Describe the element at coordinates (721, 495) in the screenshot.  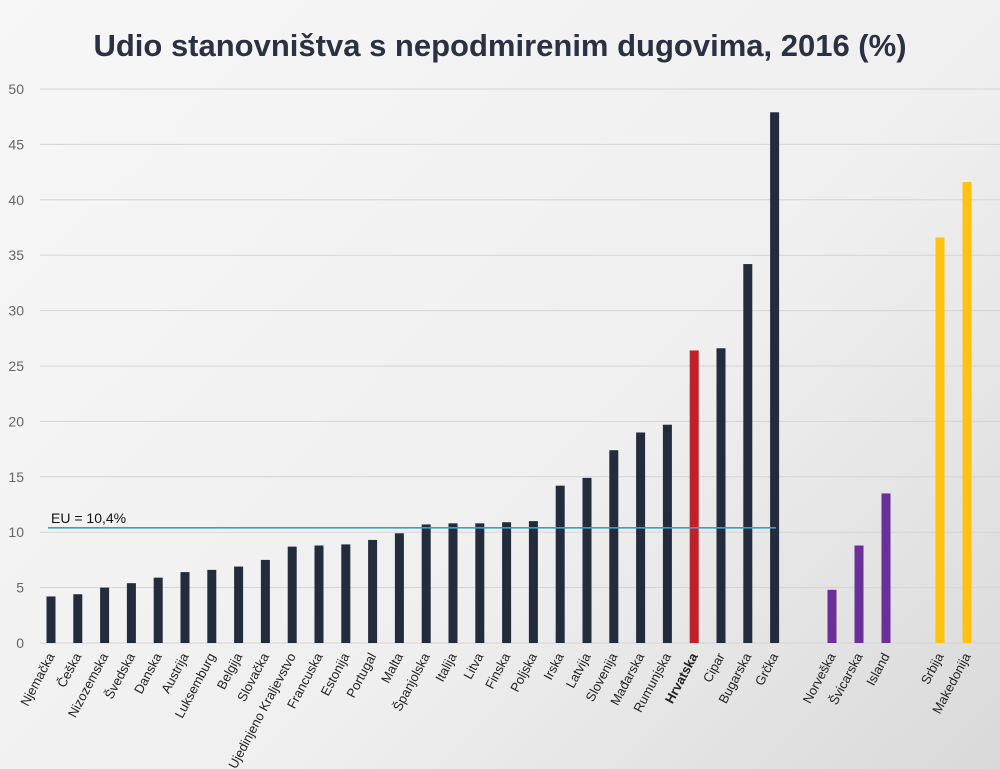
I see `bar-cipar` at that location.